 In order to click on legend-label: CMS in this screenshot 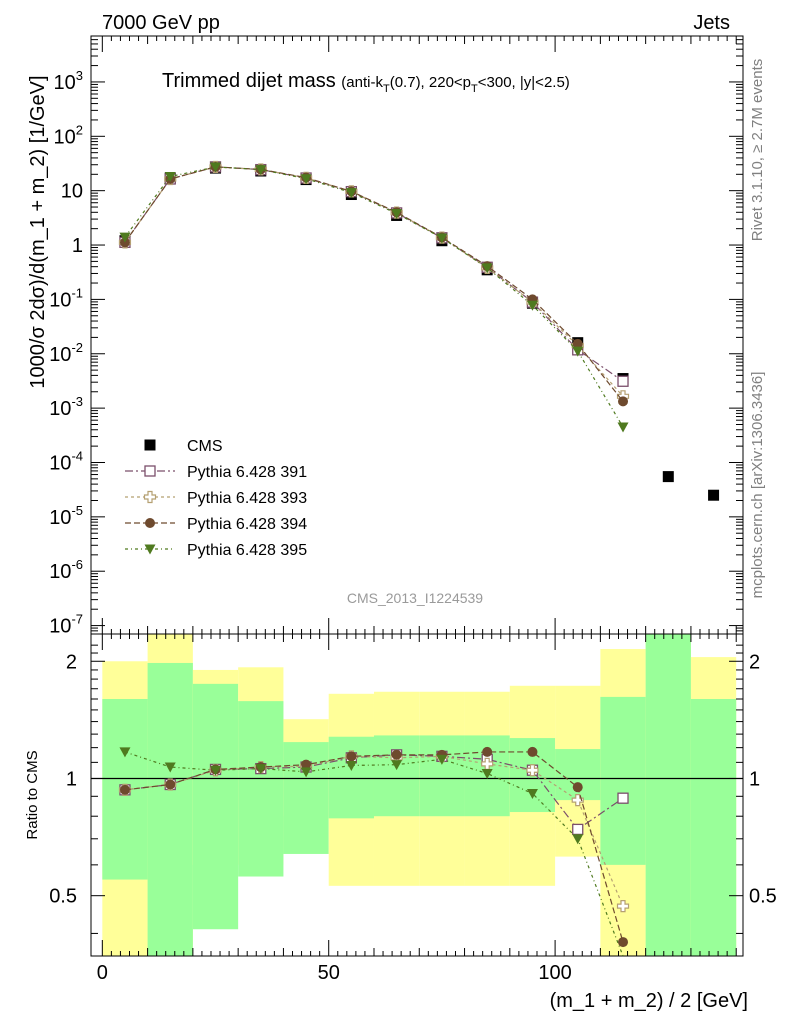, I will do `click(205, 446)`.